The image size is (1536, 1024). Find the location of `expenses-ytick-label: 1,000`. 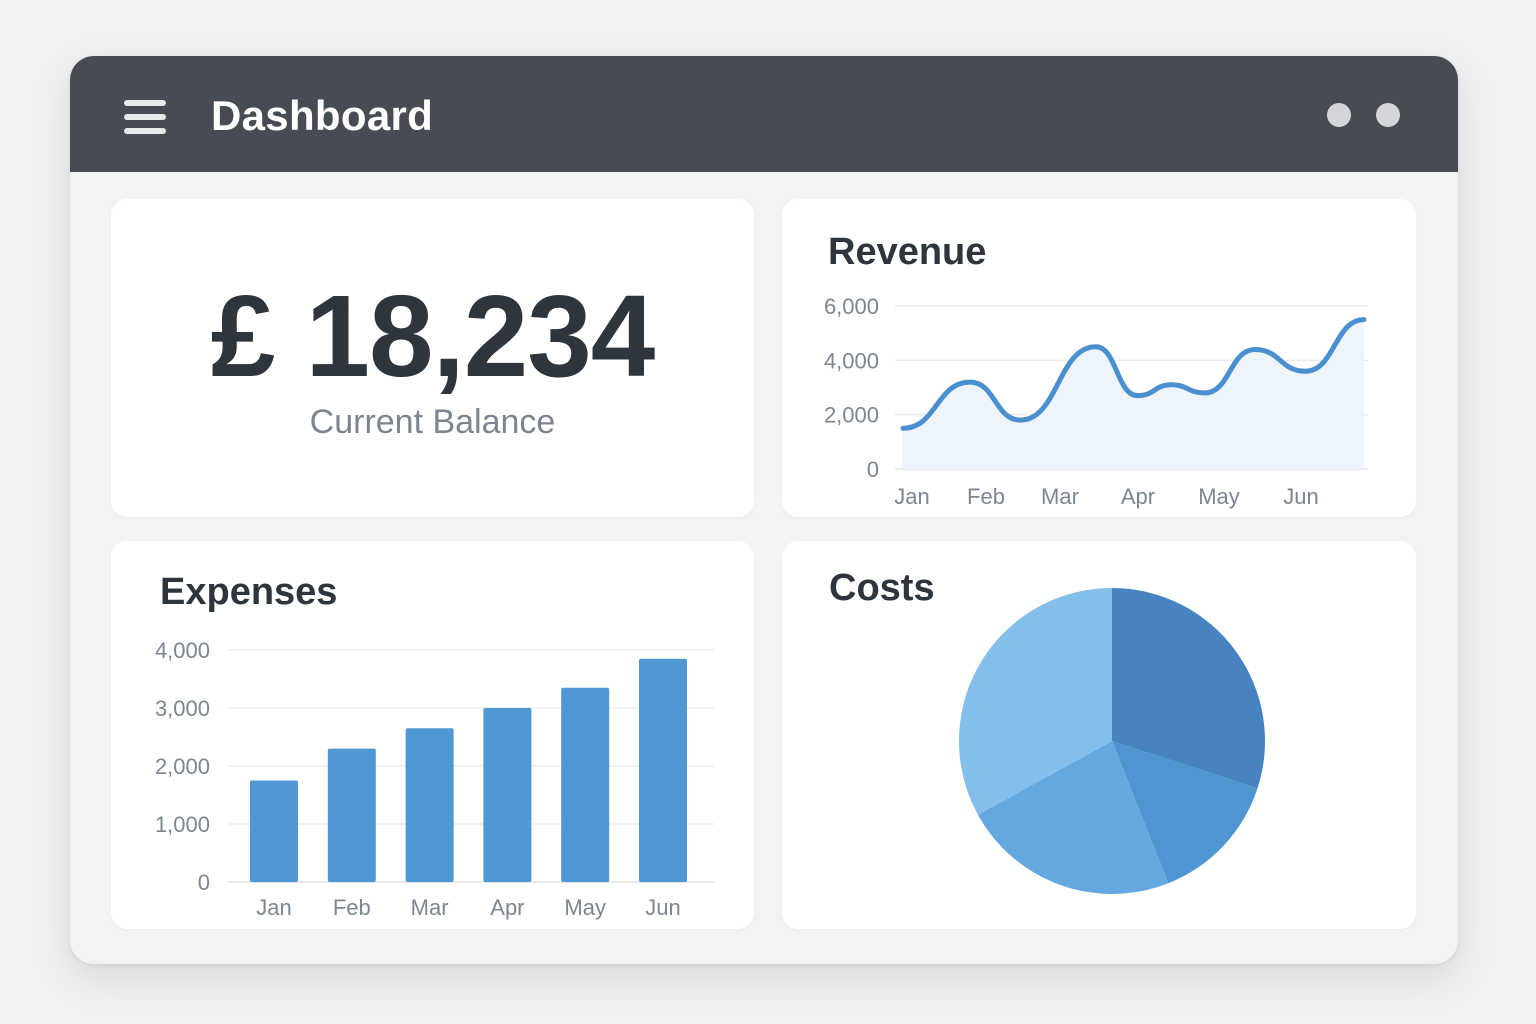

expenses-ytick-label: 1,000 is located at coordinates (182, 824).